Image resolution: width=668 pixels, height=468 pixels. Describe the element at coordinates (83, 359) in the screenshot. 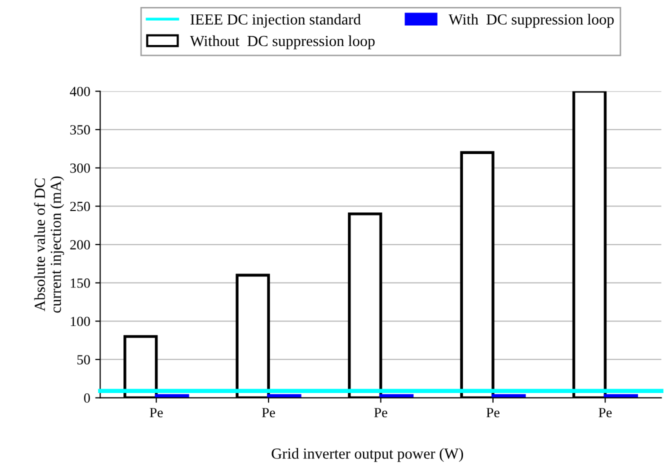

I see `y-tick-label: 50` at that location.